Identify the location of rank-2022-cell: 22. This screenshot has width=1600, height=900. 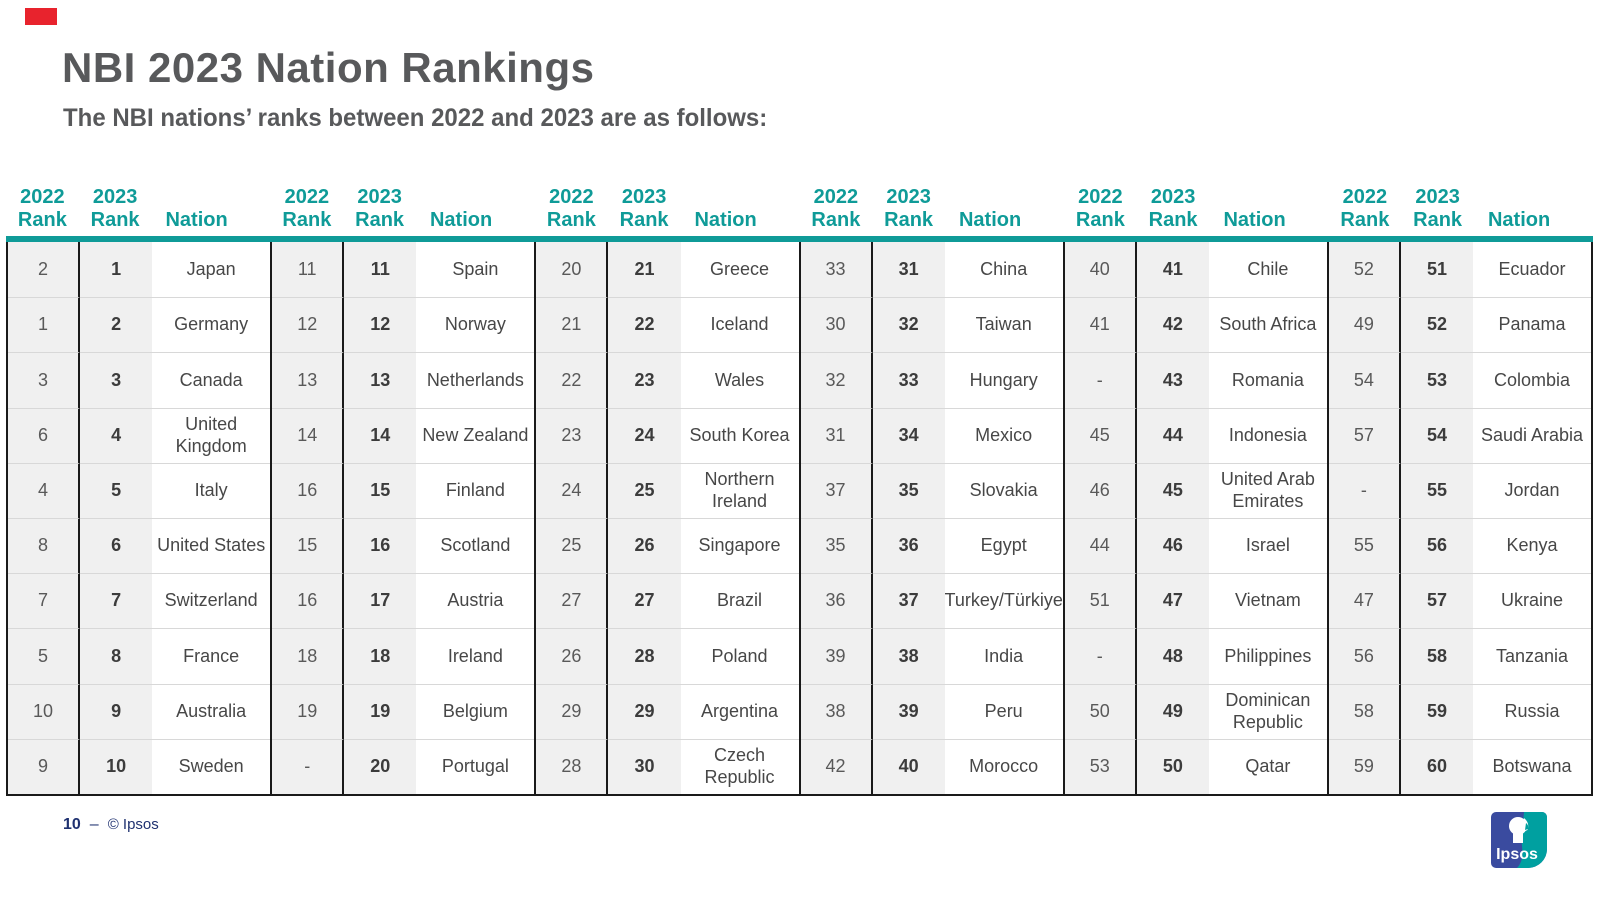
(572, 380).